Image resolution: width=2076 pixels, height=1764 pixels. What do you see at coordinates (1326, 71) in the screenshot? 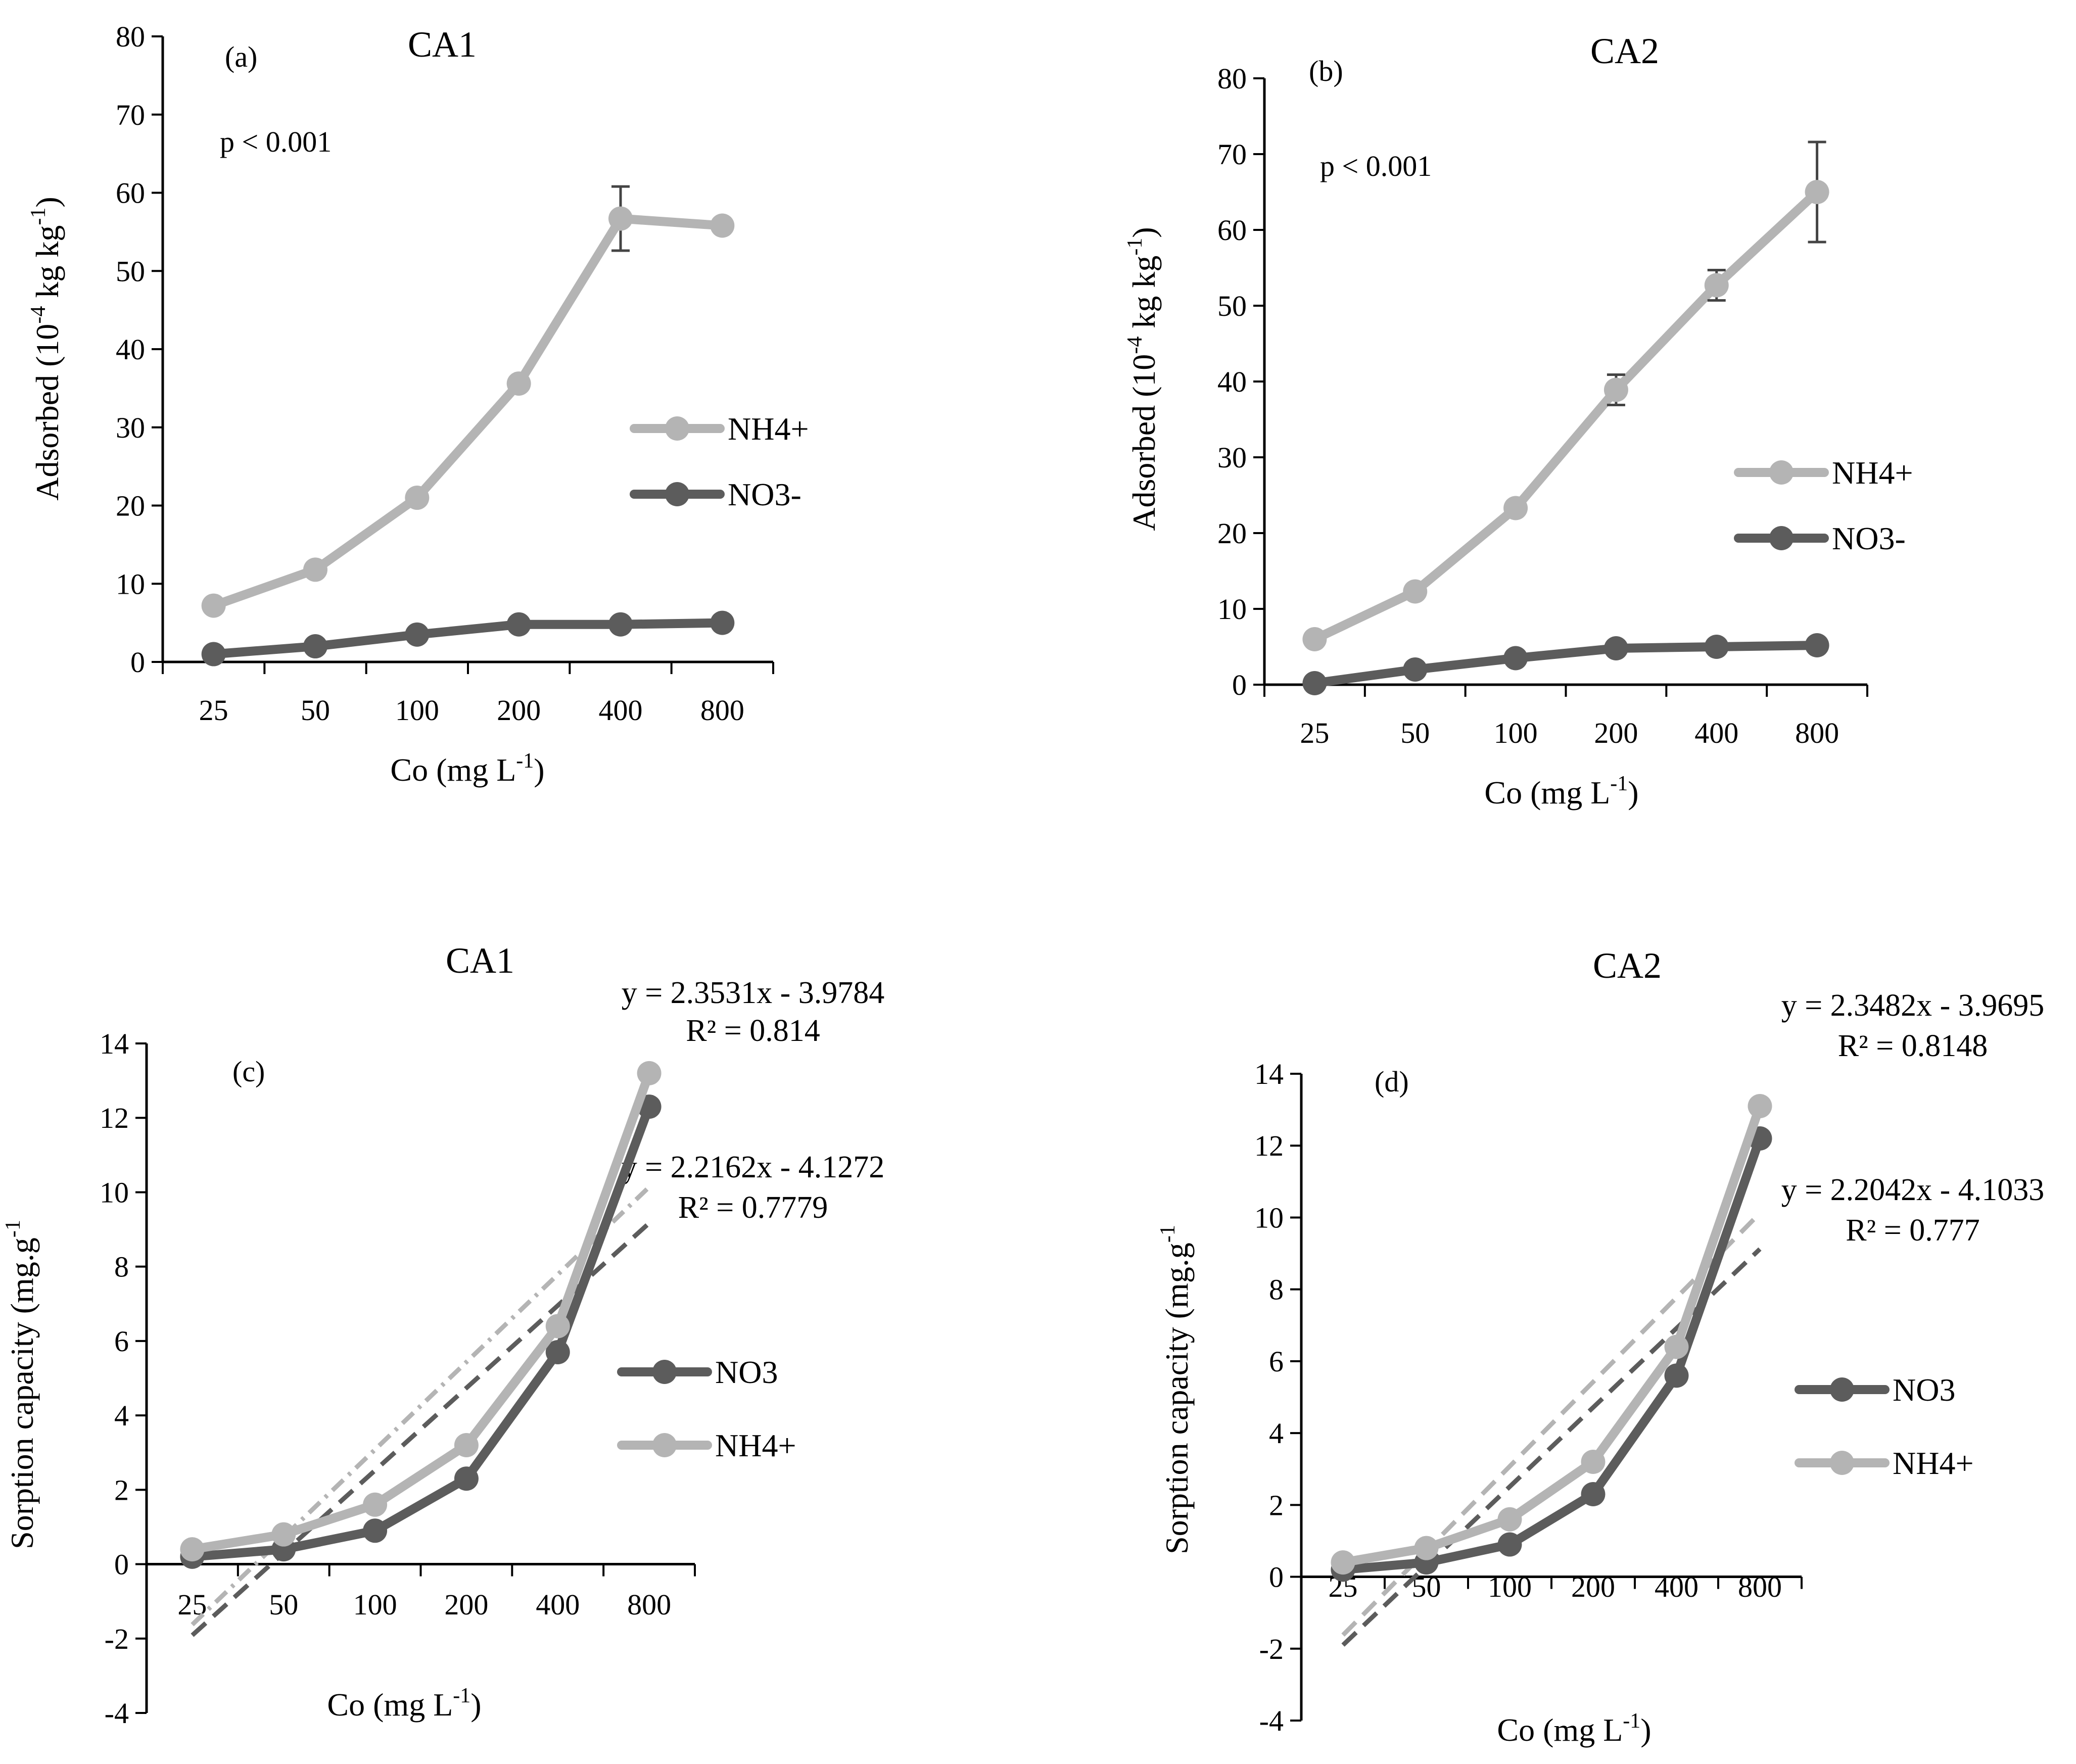
I see `panel-label: (b)` at bounding box center [1326, 71].